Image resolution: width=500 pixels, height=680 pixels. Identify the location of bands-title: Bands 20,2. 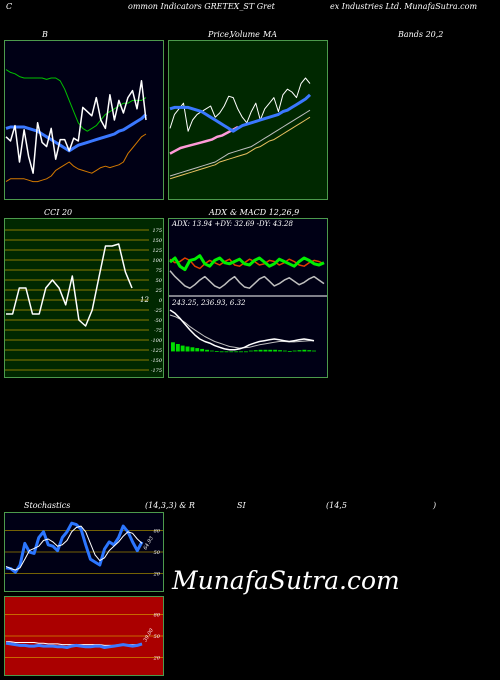
(421, 34).